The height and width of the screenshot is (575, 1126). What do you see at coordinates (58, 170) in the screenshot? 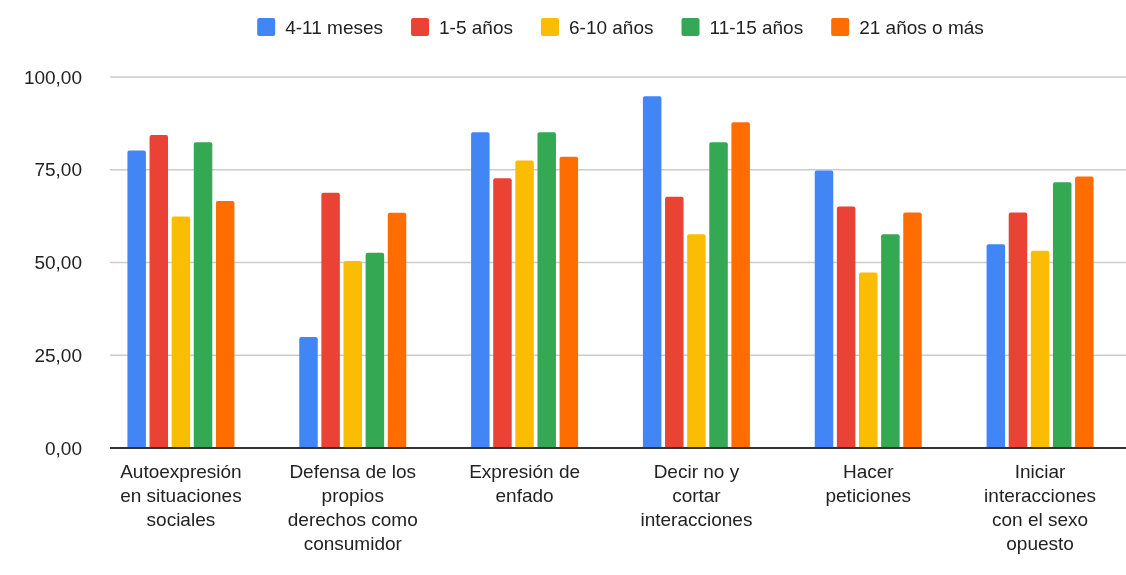
I see `y-tick-label: 75,00` at bounding box center [58, 170].